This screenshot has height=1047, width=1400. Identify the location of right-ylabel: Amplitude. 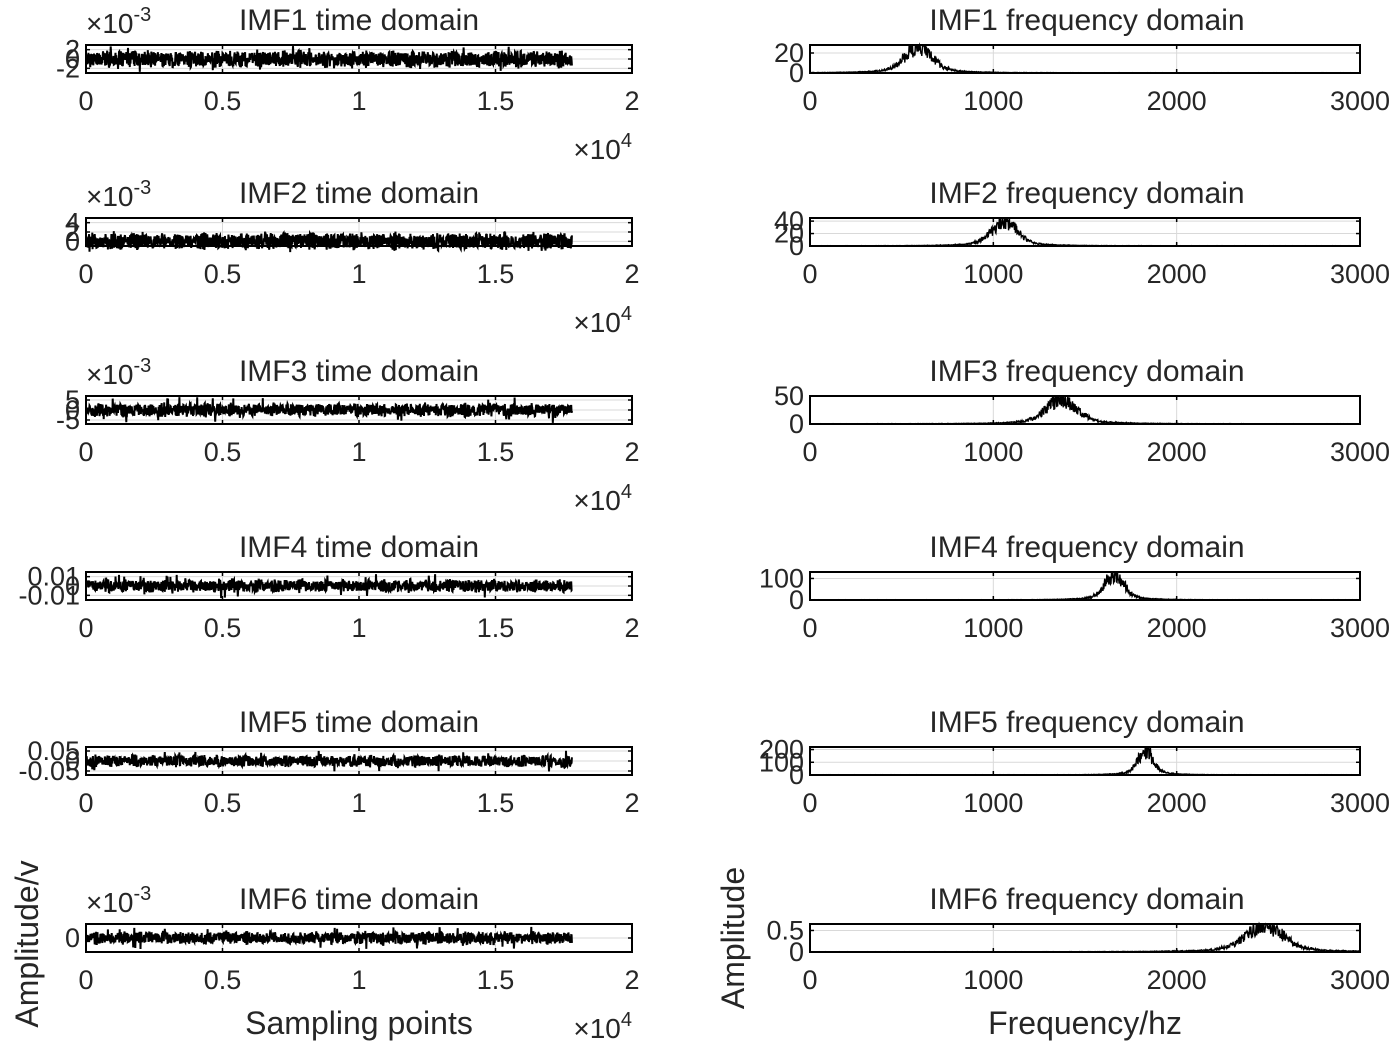
(733, 938).